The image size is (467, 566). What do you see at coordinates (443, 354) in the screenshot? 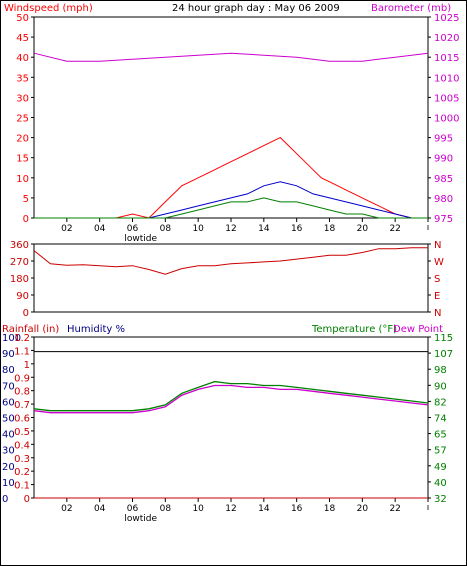
I see `temperature-axis-tick-label: 107` at bounding box center [443, 354].